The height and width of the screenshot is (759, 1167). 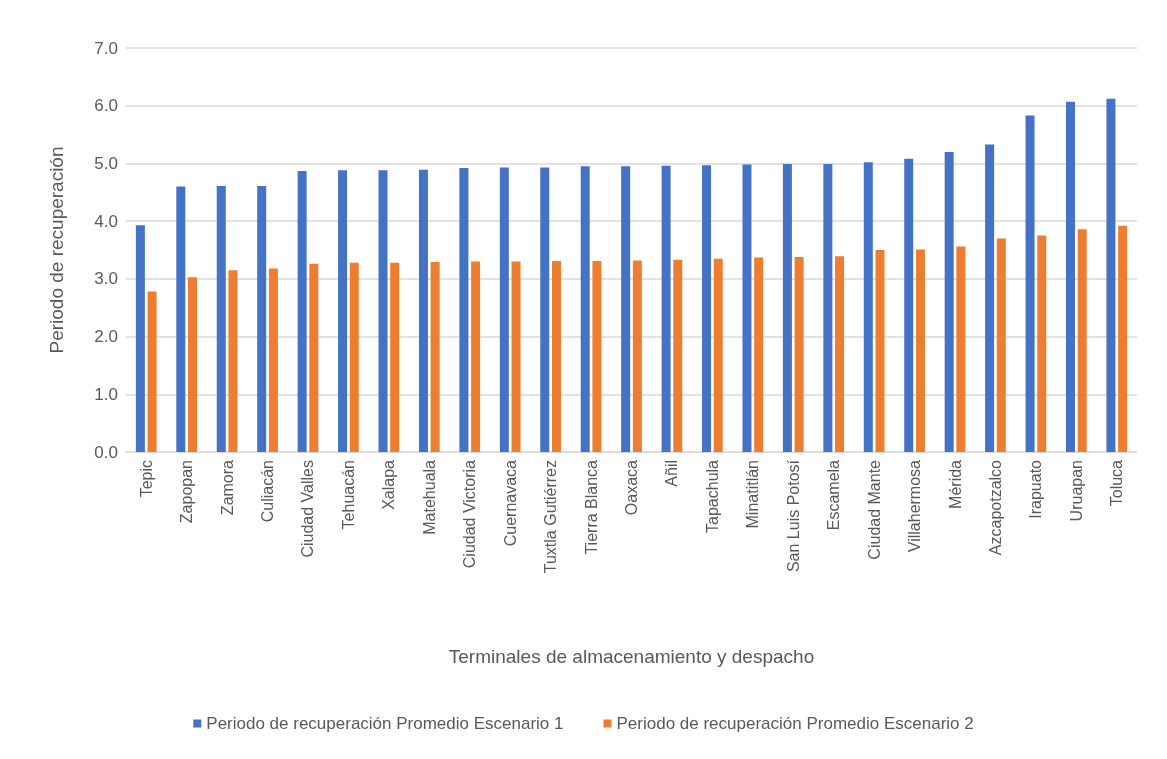 I want to click on x-tick-label: Tapachula, so click(x=712, y=496).